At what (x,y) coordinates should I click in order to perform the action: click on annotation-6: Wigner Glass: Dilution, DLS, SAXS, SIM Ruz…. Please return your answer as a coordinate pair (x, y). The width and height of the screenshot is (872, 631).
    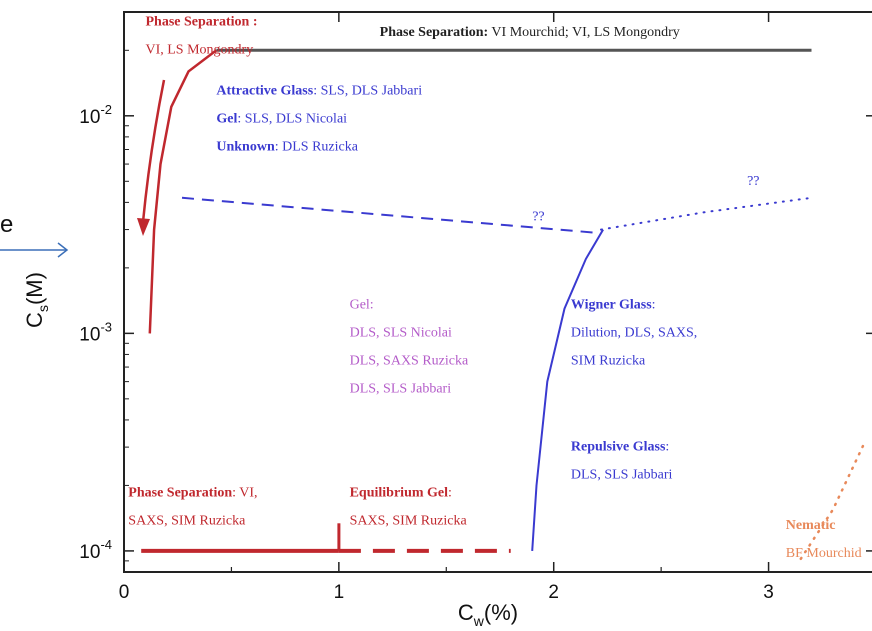
    Looking at the image, I should click on (634, 333).